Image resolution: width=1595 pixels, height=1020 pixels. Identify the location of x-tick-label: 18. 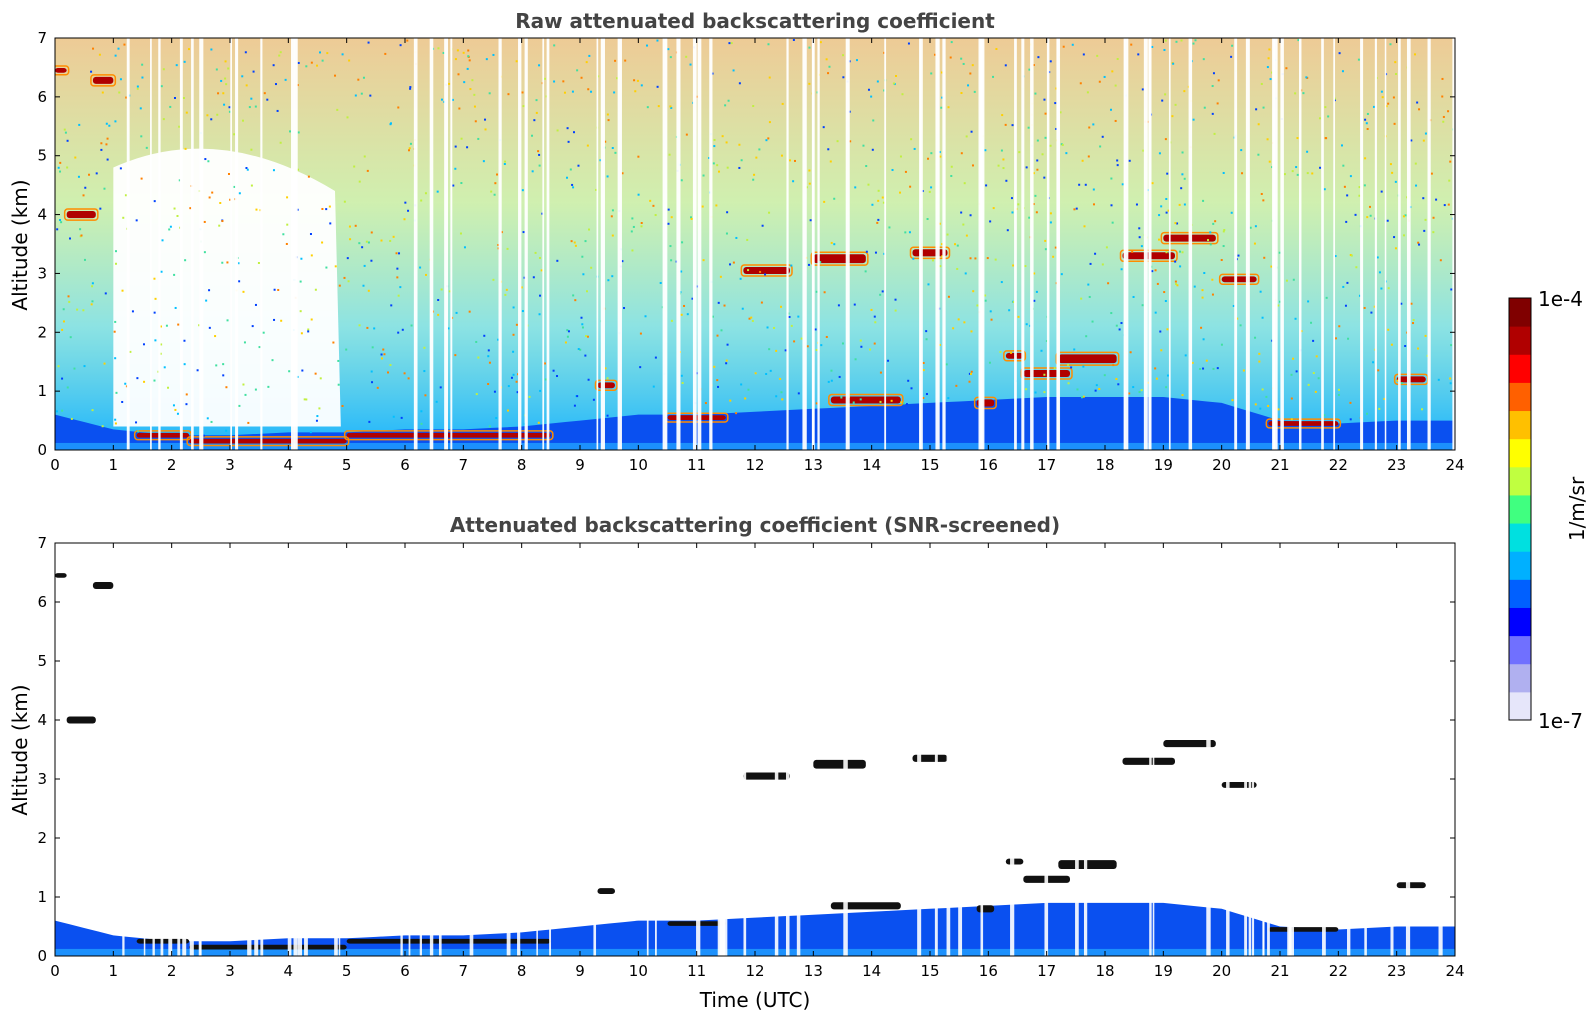
(1104, 971).